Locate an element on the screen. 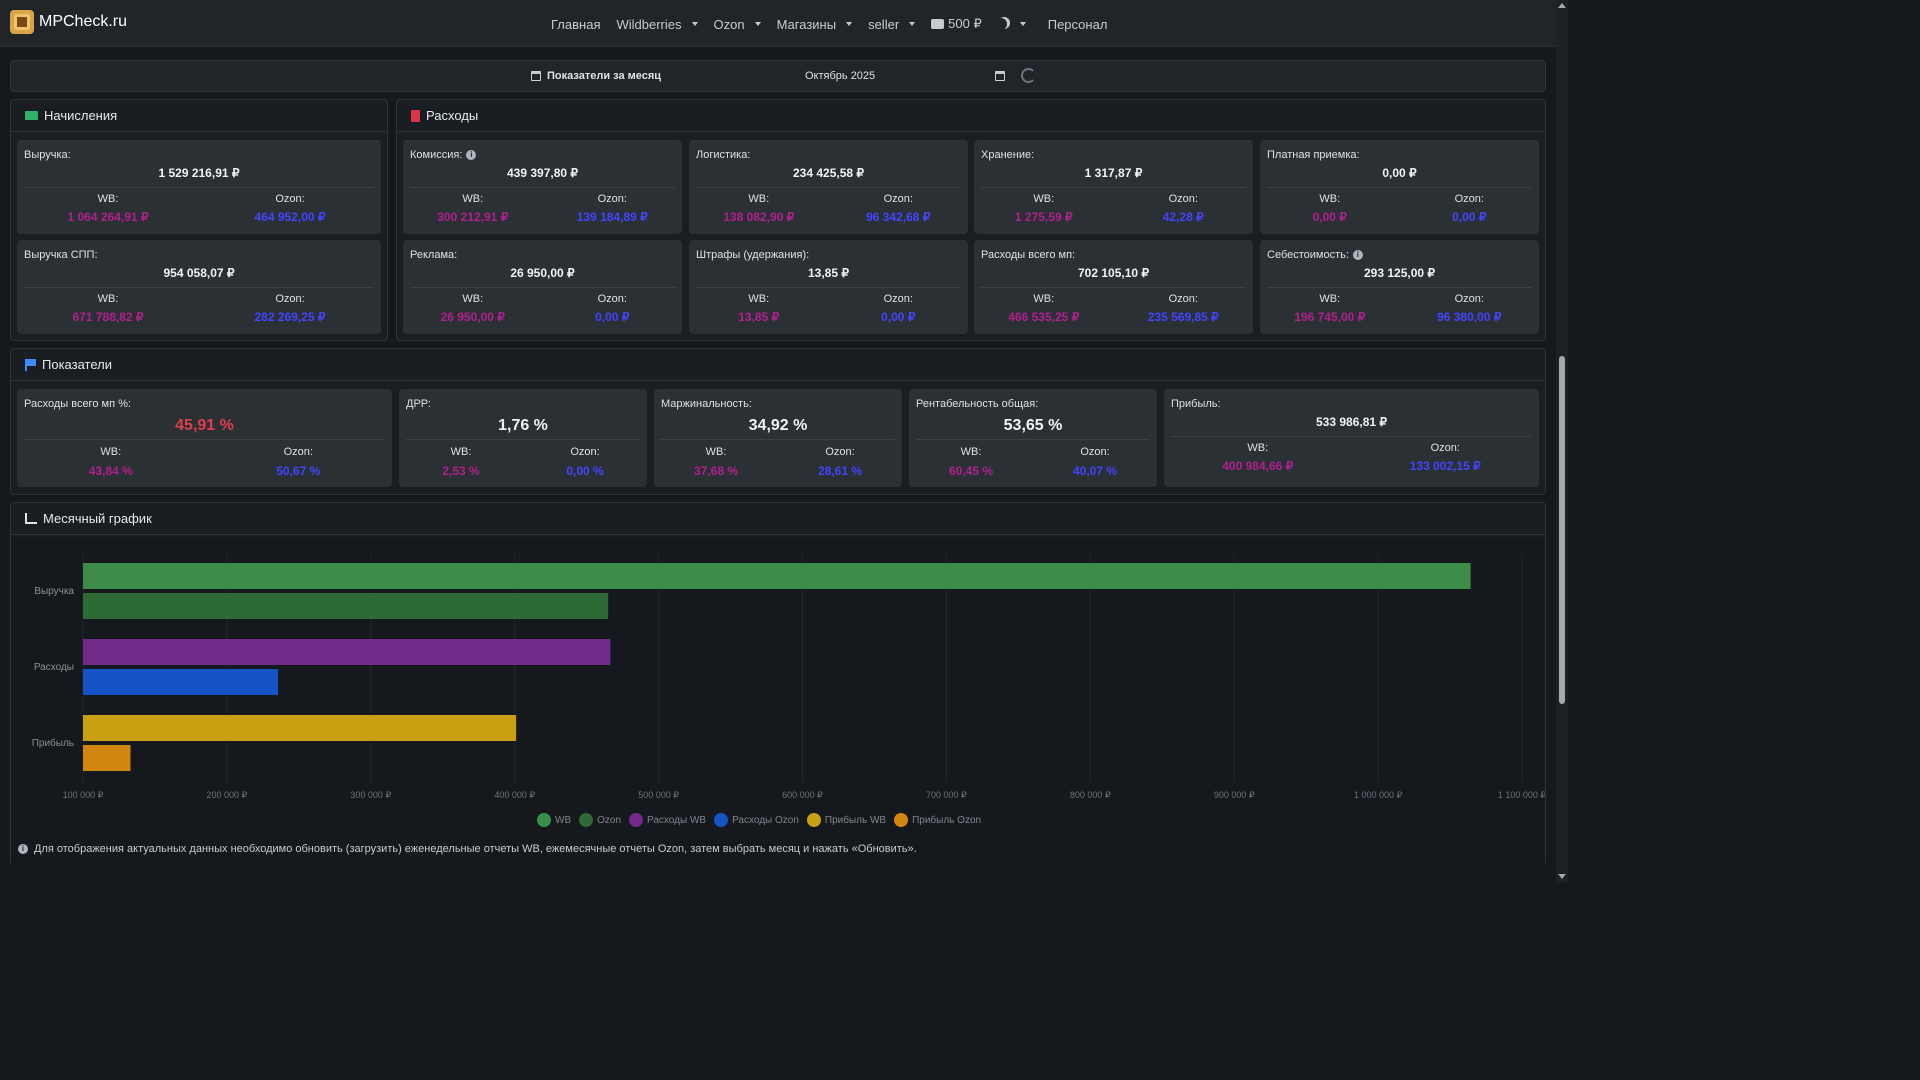 This screenshot has width=1920, height=1080. bar-wb is located at coordinates (777, 576).